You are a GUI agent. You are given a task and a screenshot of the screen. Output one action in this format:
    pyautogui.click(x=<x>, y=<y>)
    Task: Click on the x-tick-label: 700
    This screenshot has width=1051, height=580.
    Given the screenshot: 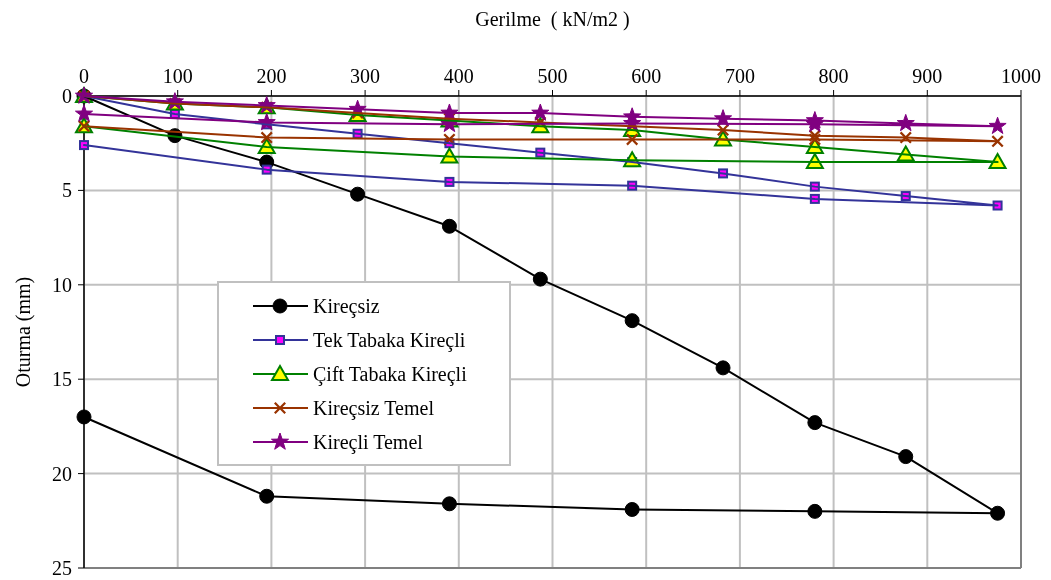 What is the action you would take?
    pyautogui.click(x=739, y=76)
    